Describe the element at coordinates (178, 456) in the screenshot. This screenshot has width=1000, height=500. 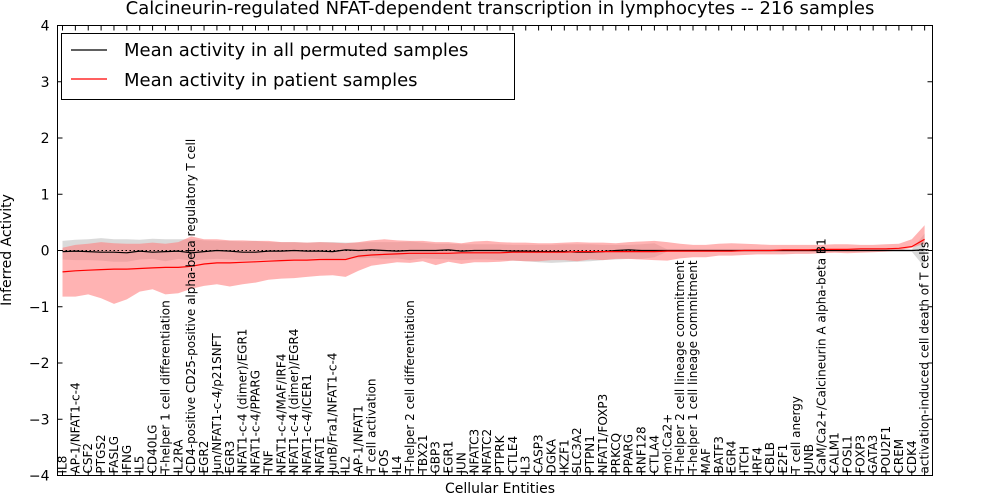
I see `entity-label: IL2RA` at that location.